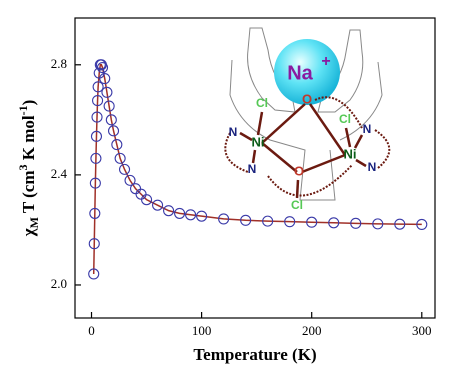 The height and width of the screenshot is (387, 457). What do you see at coordinates (300, 73) in the screenshot?
I see `atom-label: Na` at bounding box center [300, 73].